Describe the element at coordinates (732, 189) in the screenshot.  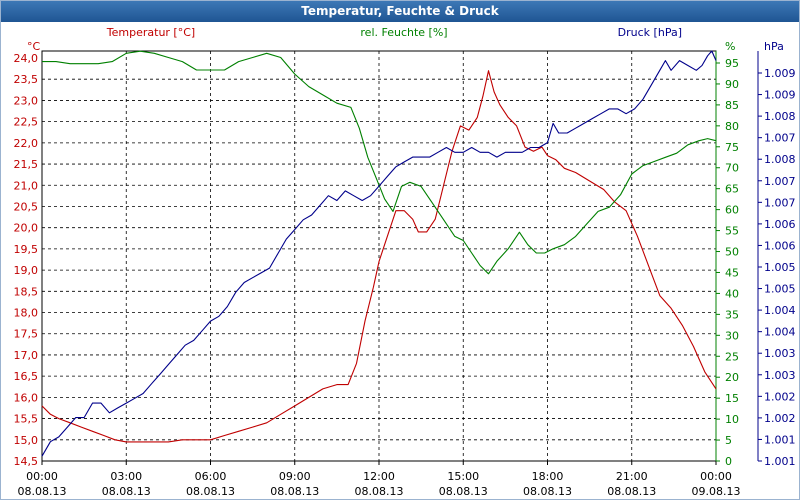
I see `right1-axis-tick-label: 65` at that location.